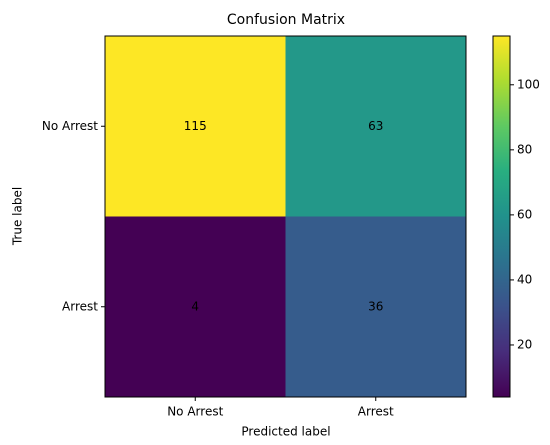 Image resolution: width=550 pixels, height=445 pixels. I want to click on y-axis-label: True label, so click(18, 216).